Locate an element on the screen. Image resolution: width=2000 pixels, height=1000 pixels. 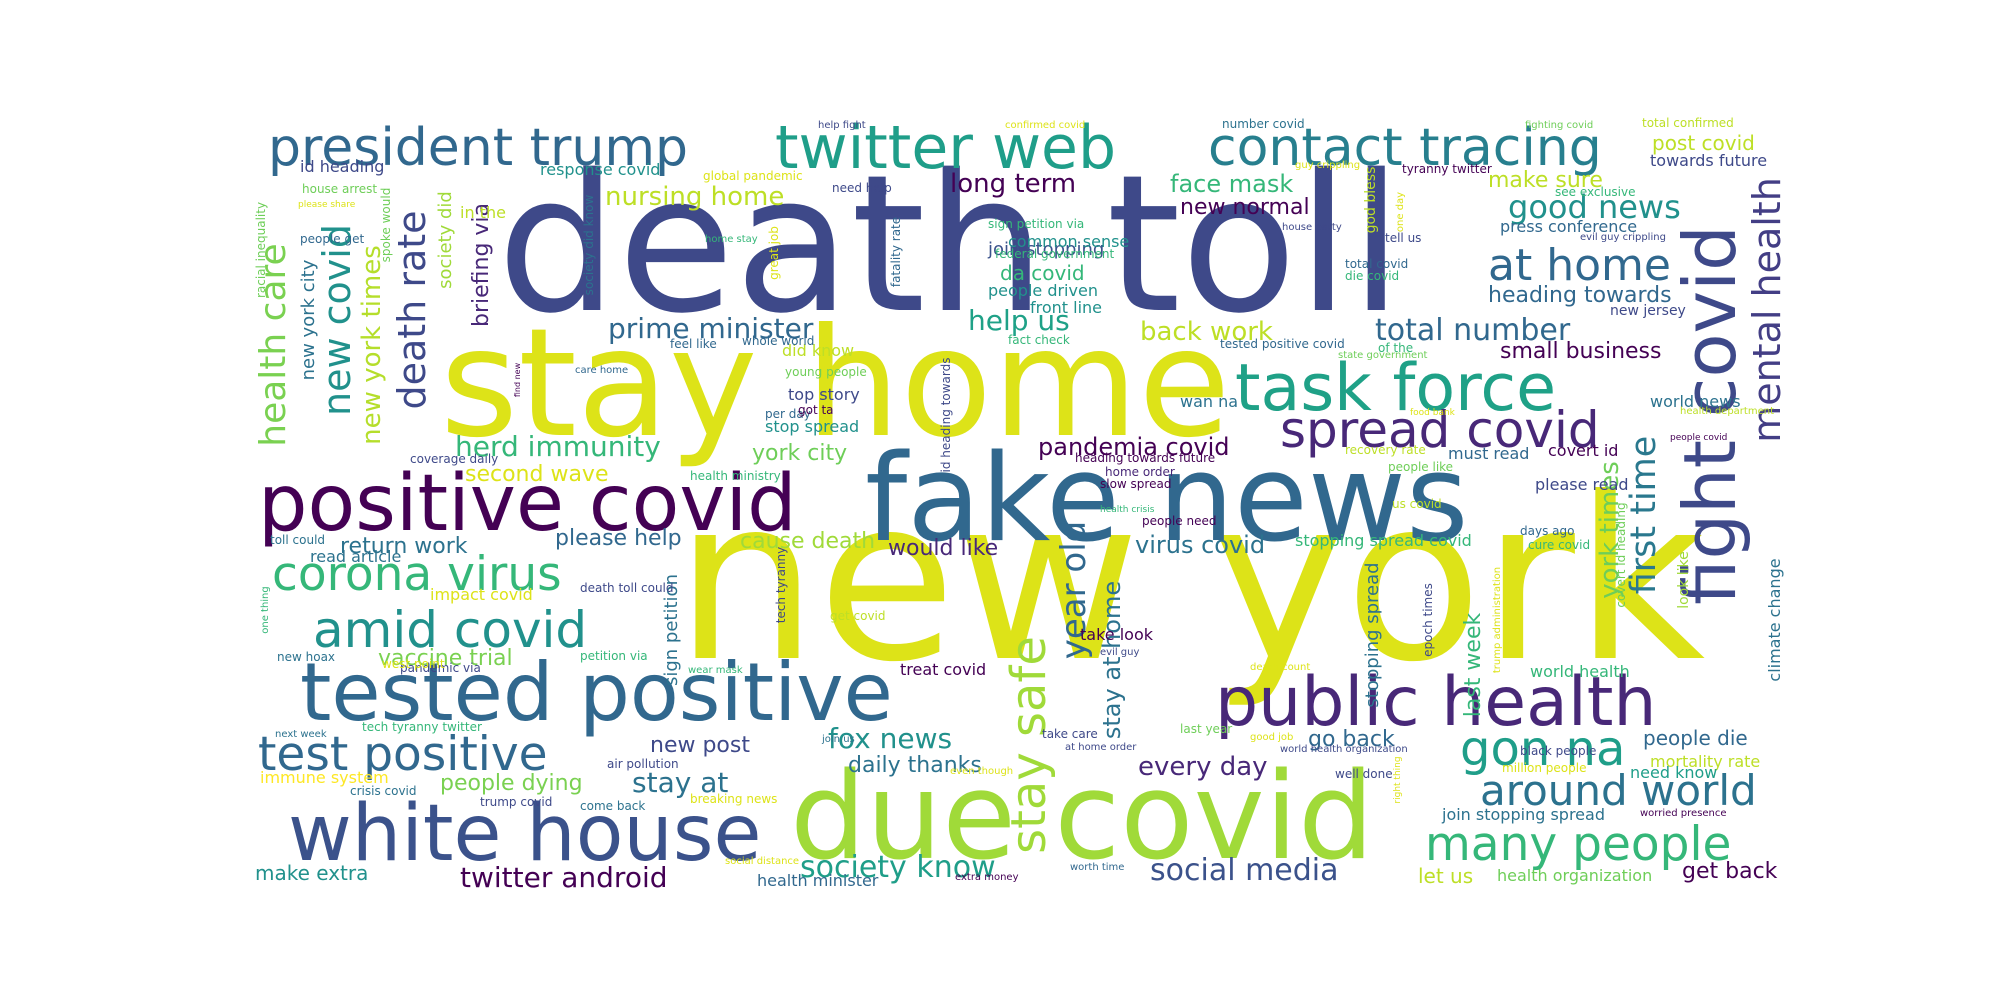
cloud-word: pandemia covid is located at coordinates (1134, 447).